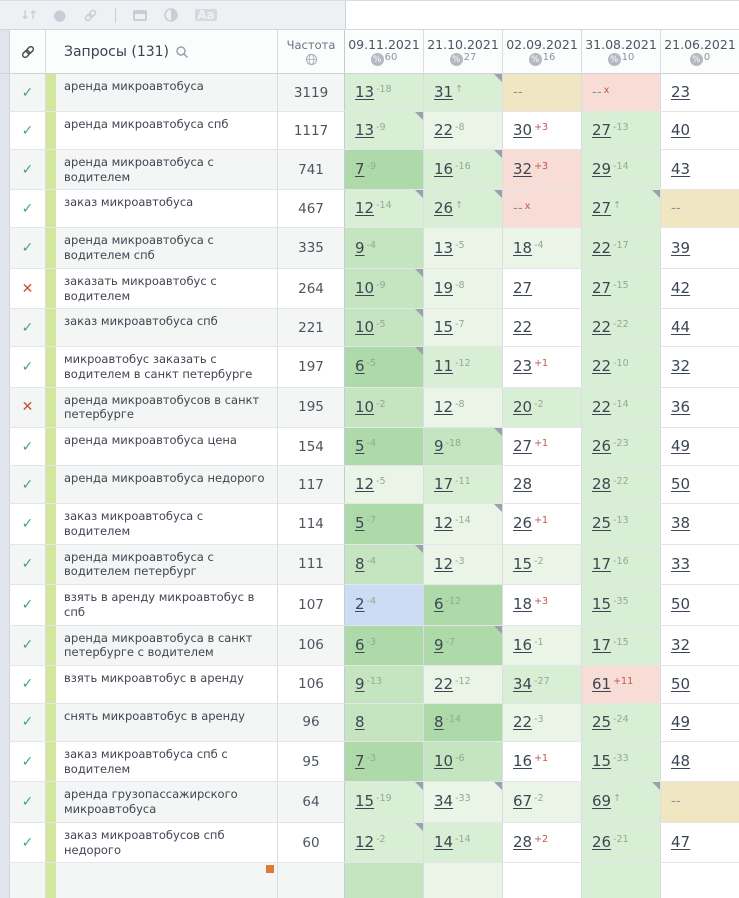 The image size is (739, 898). Describe the element at coordinates (365, 129) in the screenshot. I see `position-value: 13` at that location.